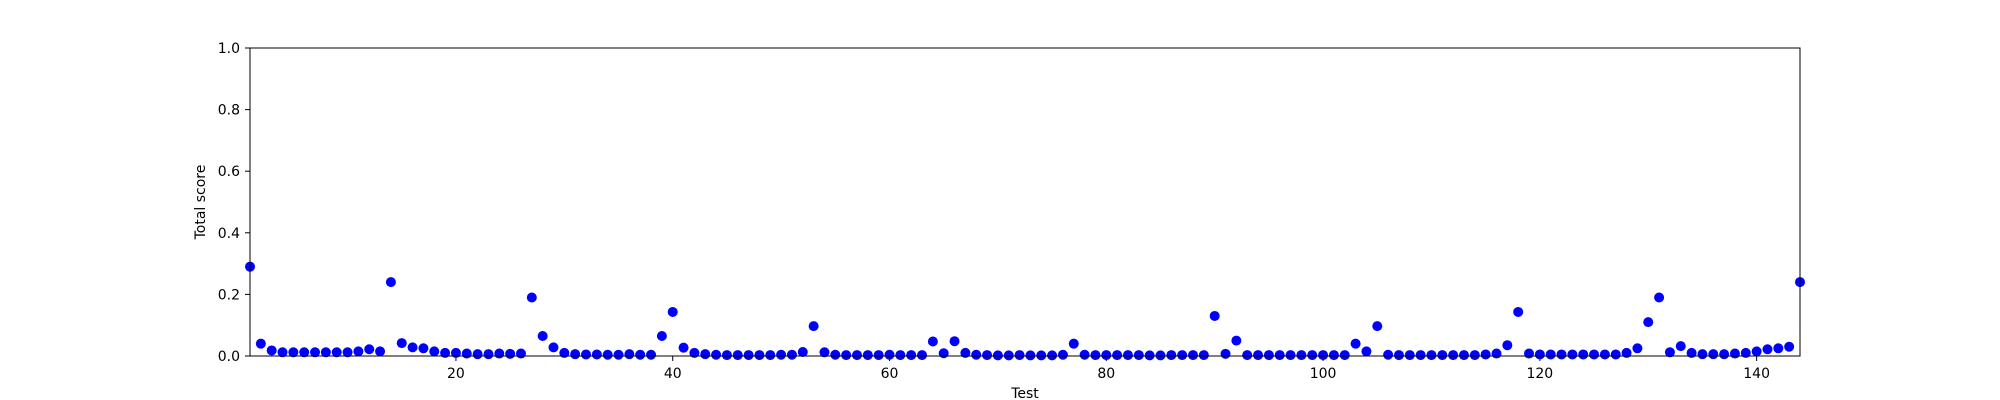  What do you see at coordinates (1106, 374) in the screenshot?
I see `x-tick-label: 80` at bounding box center [1106, 374].